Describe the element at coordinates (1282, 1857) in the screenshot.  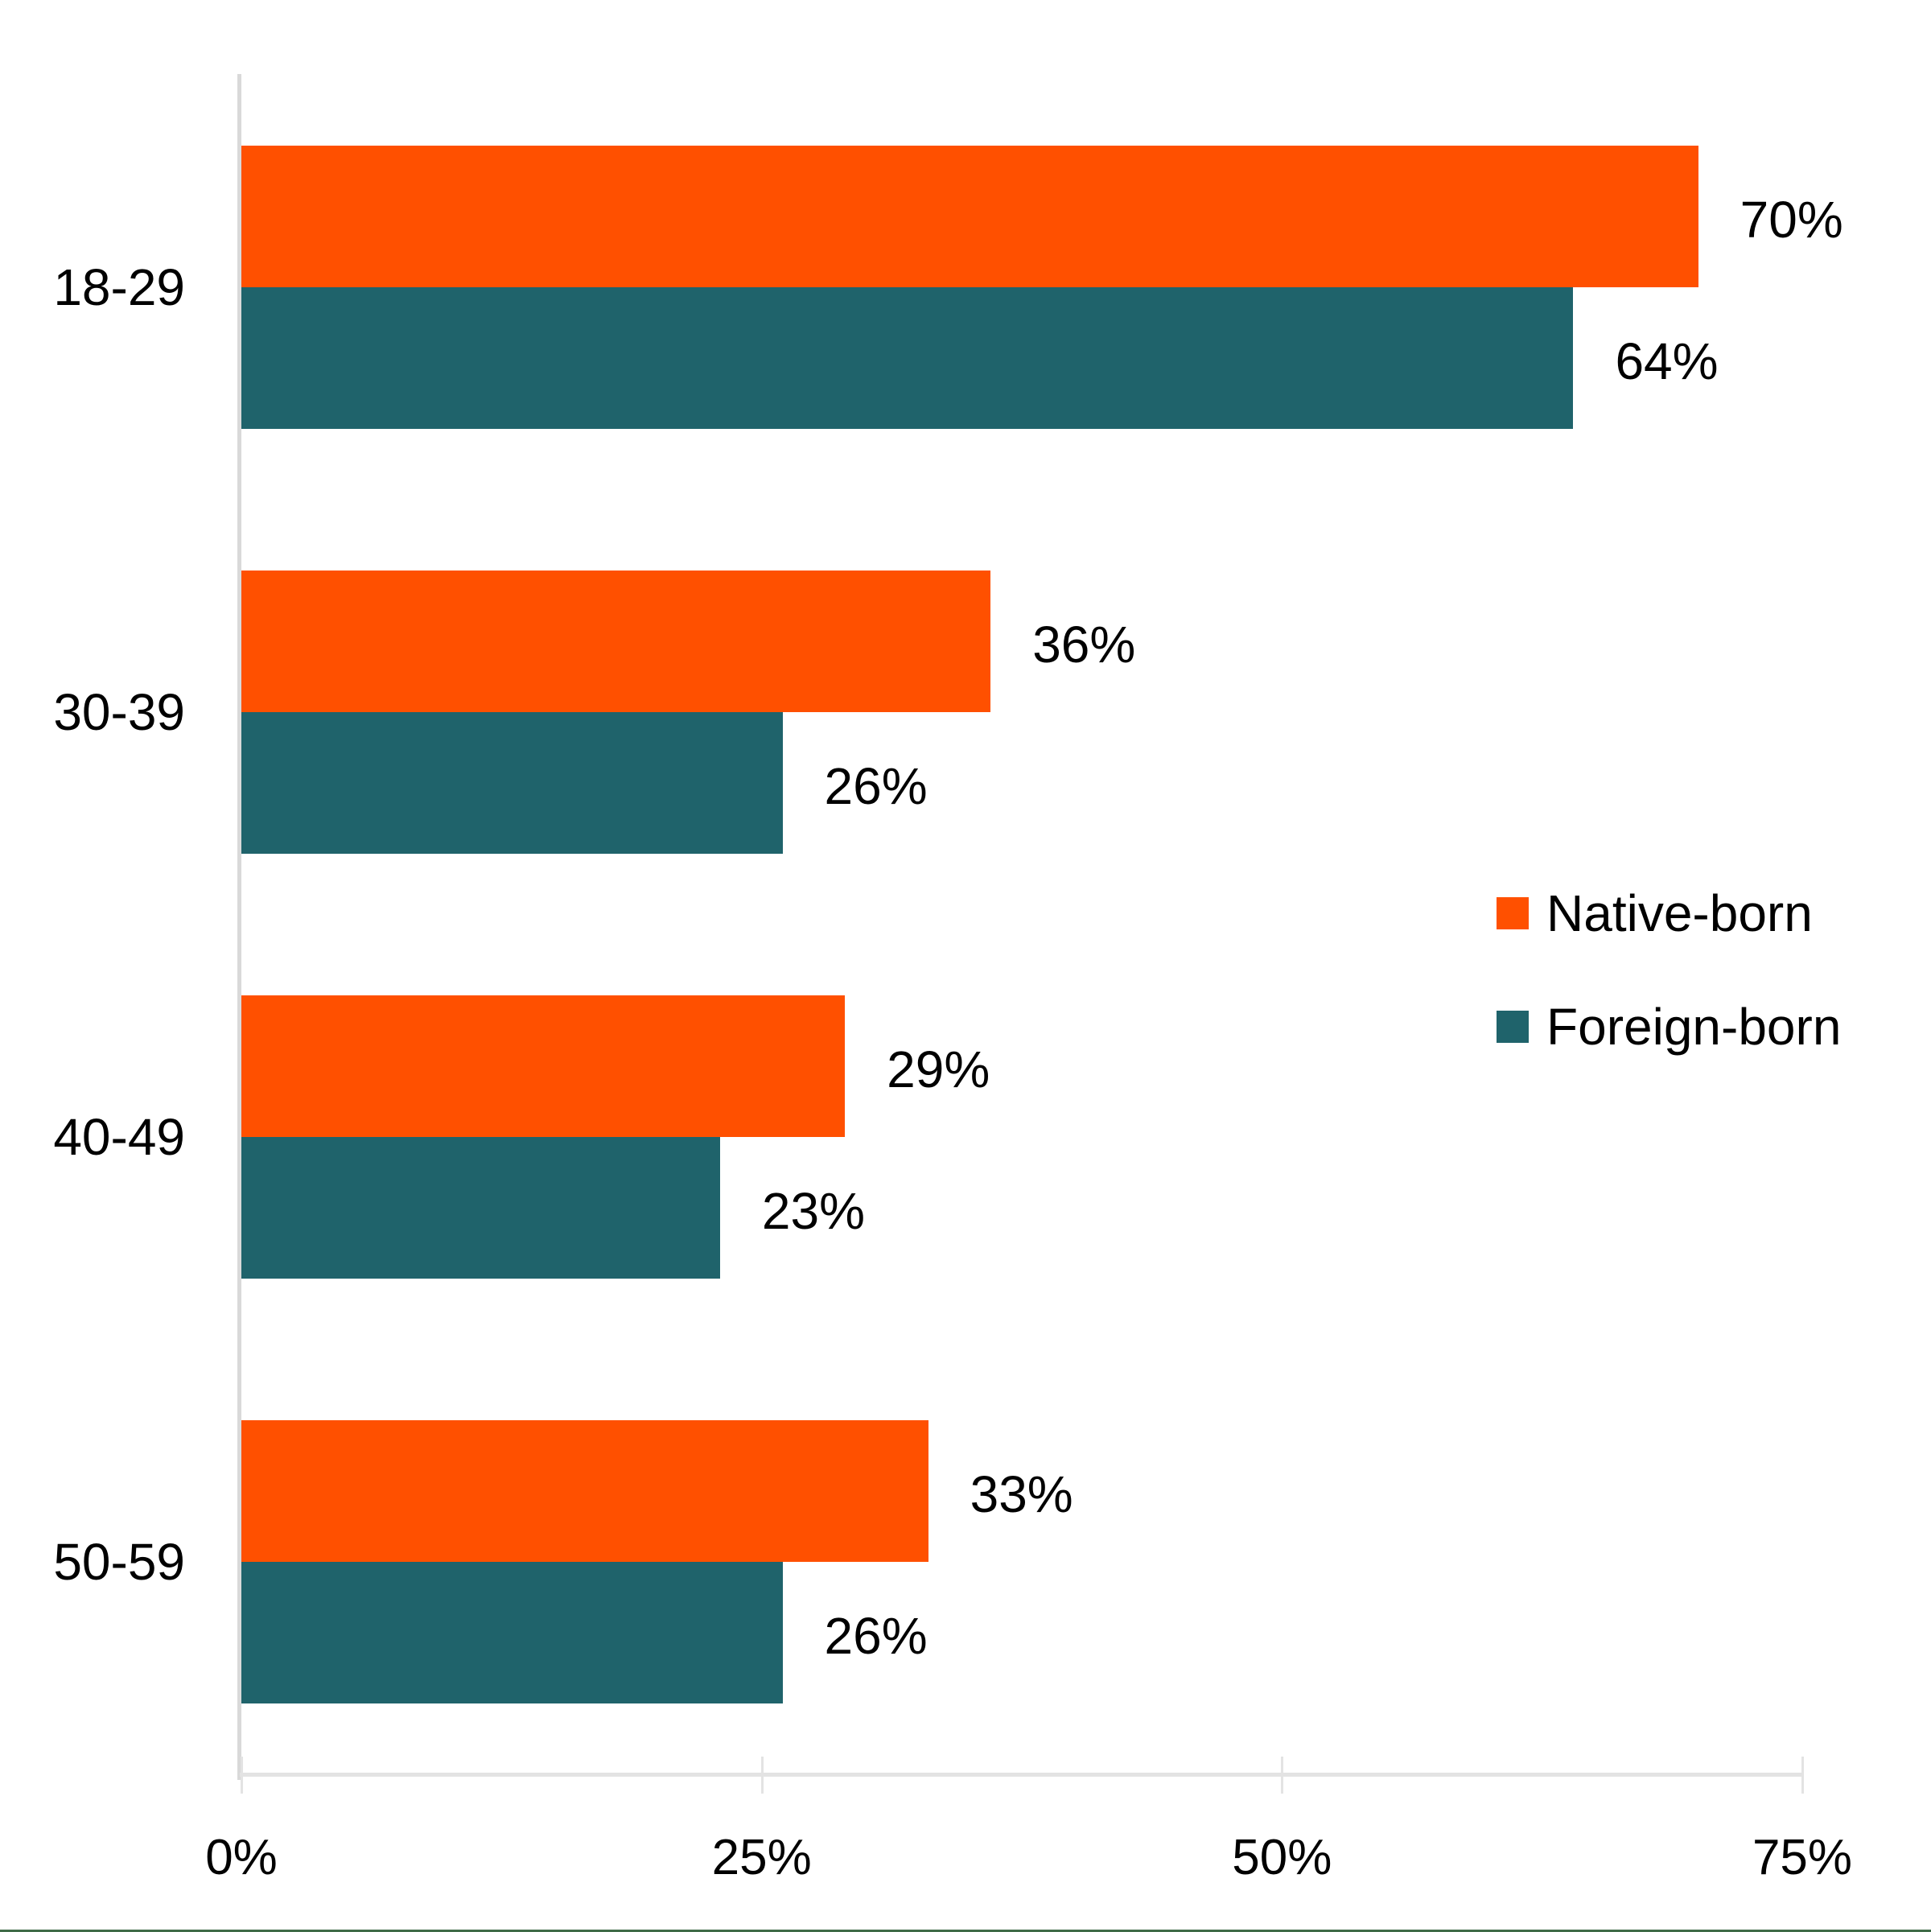
I see `x-tick-label: 50%` at that location.